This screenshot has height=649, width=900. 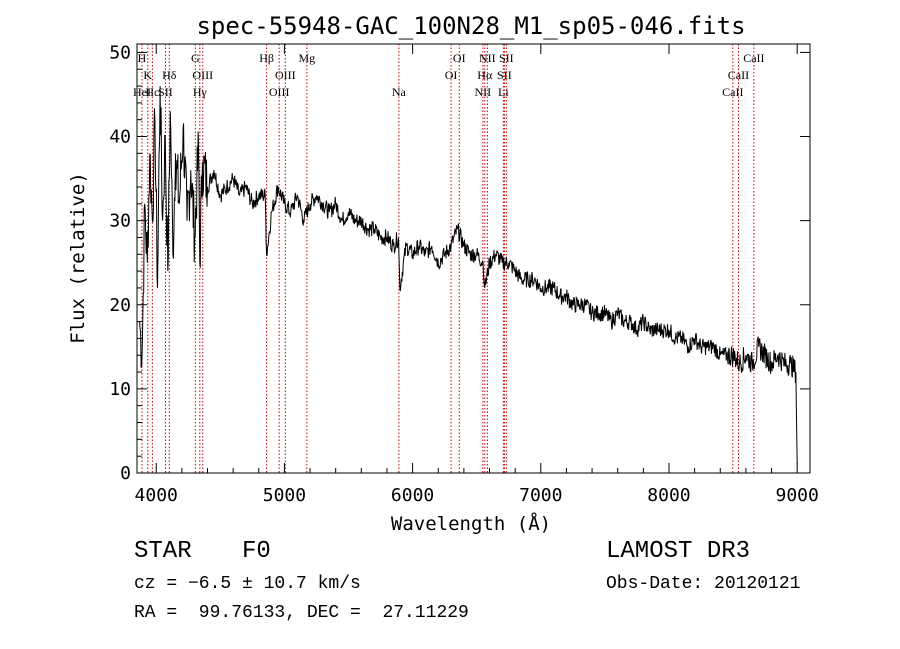 I want to click on coordinates: RA = 99.76133, DEC = 27.11229, so click(x=301, y=613).